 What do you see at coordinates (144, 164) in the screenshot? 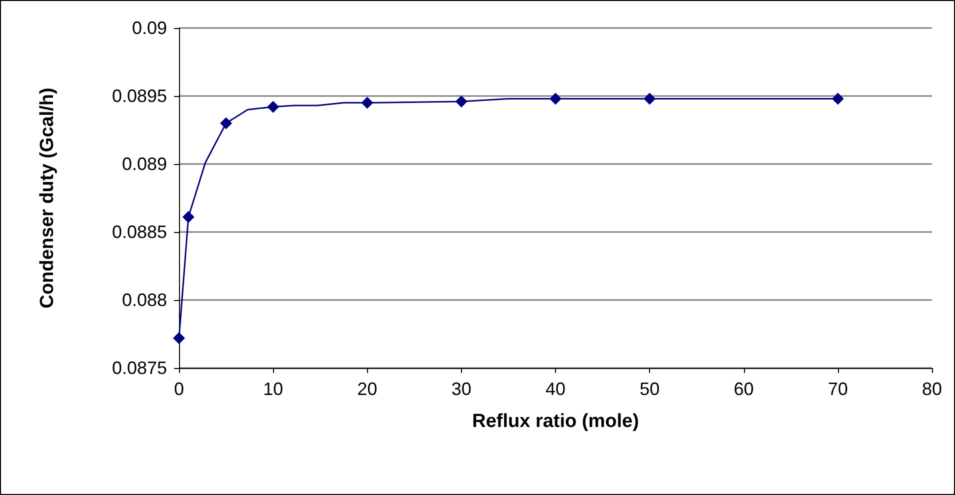
I see `y-tick-label: 0.089` at bounding box center [144, 164].